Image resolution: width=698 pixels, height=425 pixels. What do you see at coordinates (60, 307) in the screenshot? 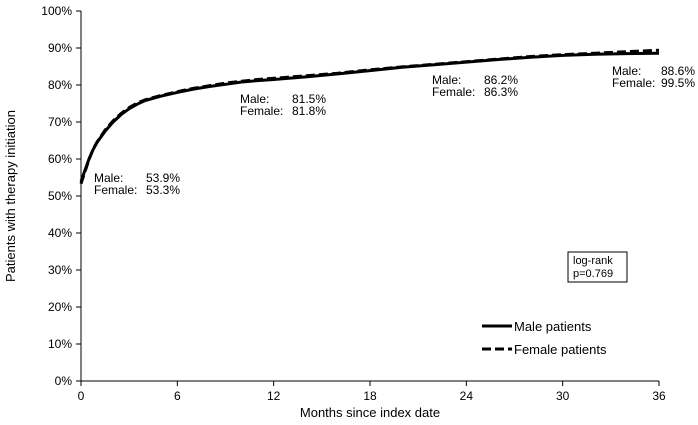
I see `y-tick-label: 20%` at bounding box center [60, 307].